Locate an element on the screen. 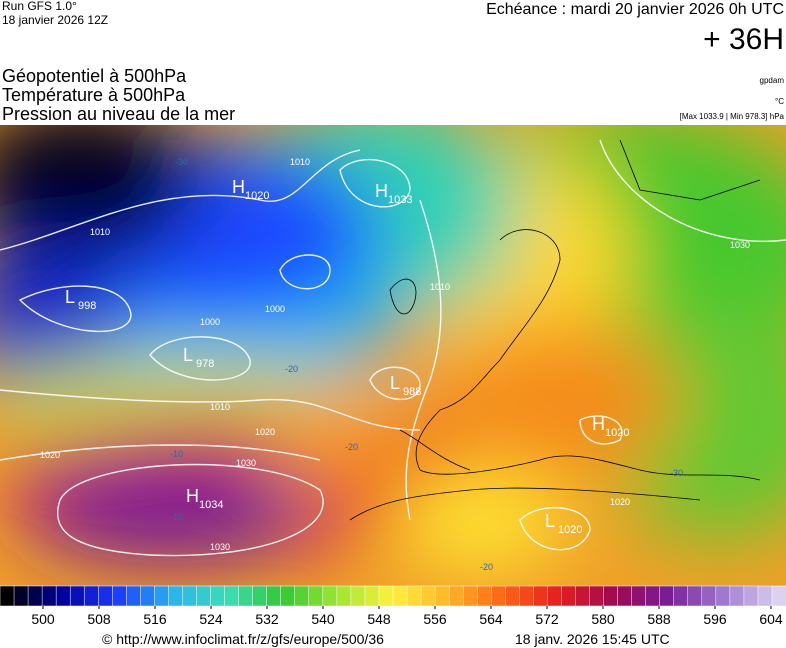 The height and width of the screenshot is (648, 786). valid-time: Echéance : mardi 20 janvier 2026 0h UTC is located at coordinates (635, 9).